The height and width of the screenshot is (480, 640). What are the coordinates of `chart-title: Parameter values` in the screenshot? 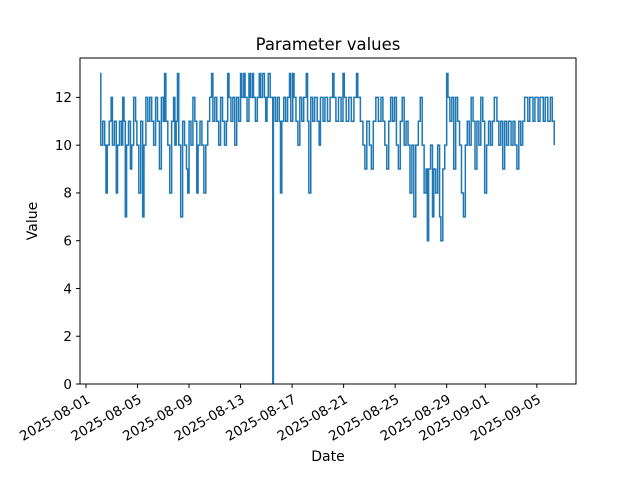 It's located at (328, 44).